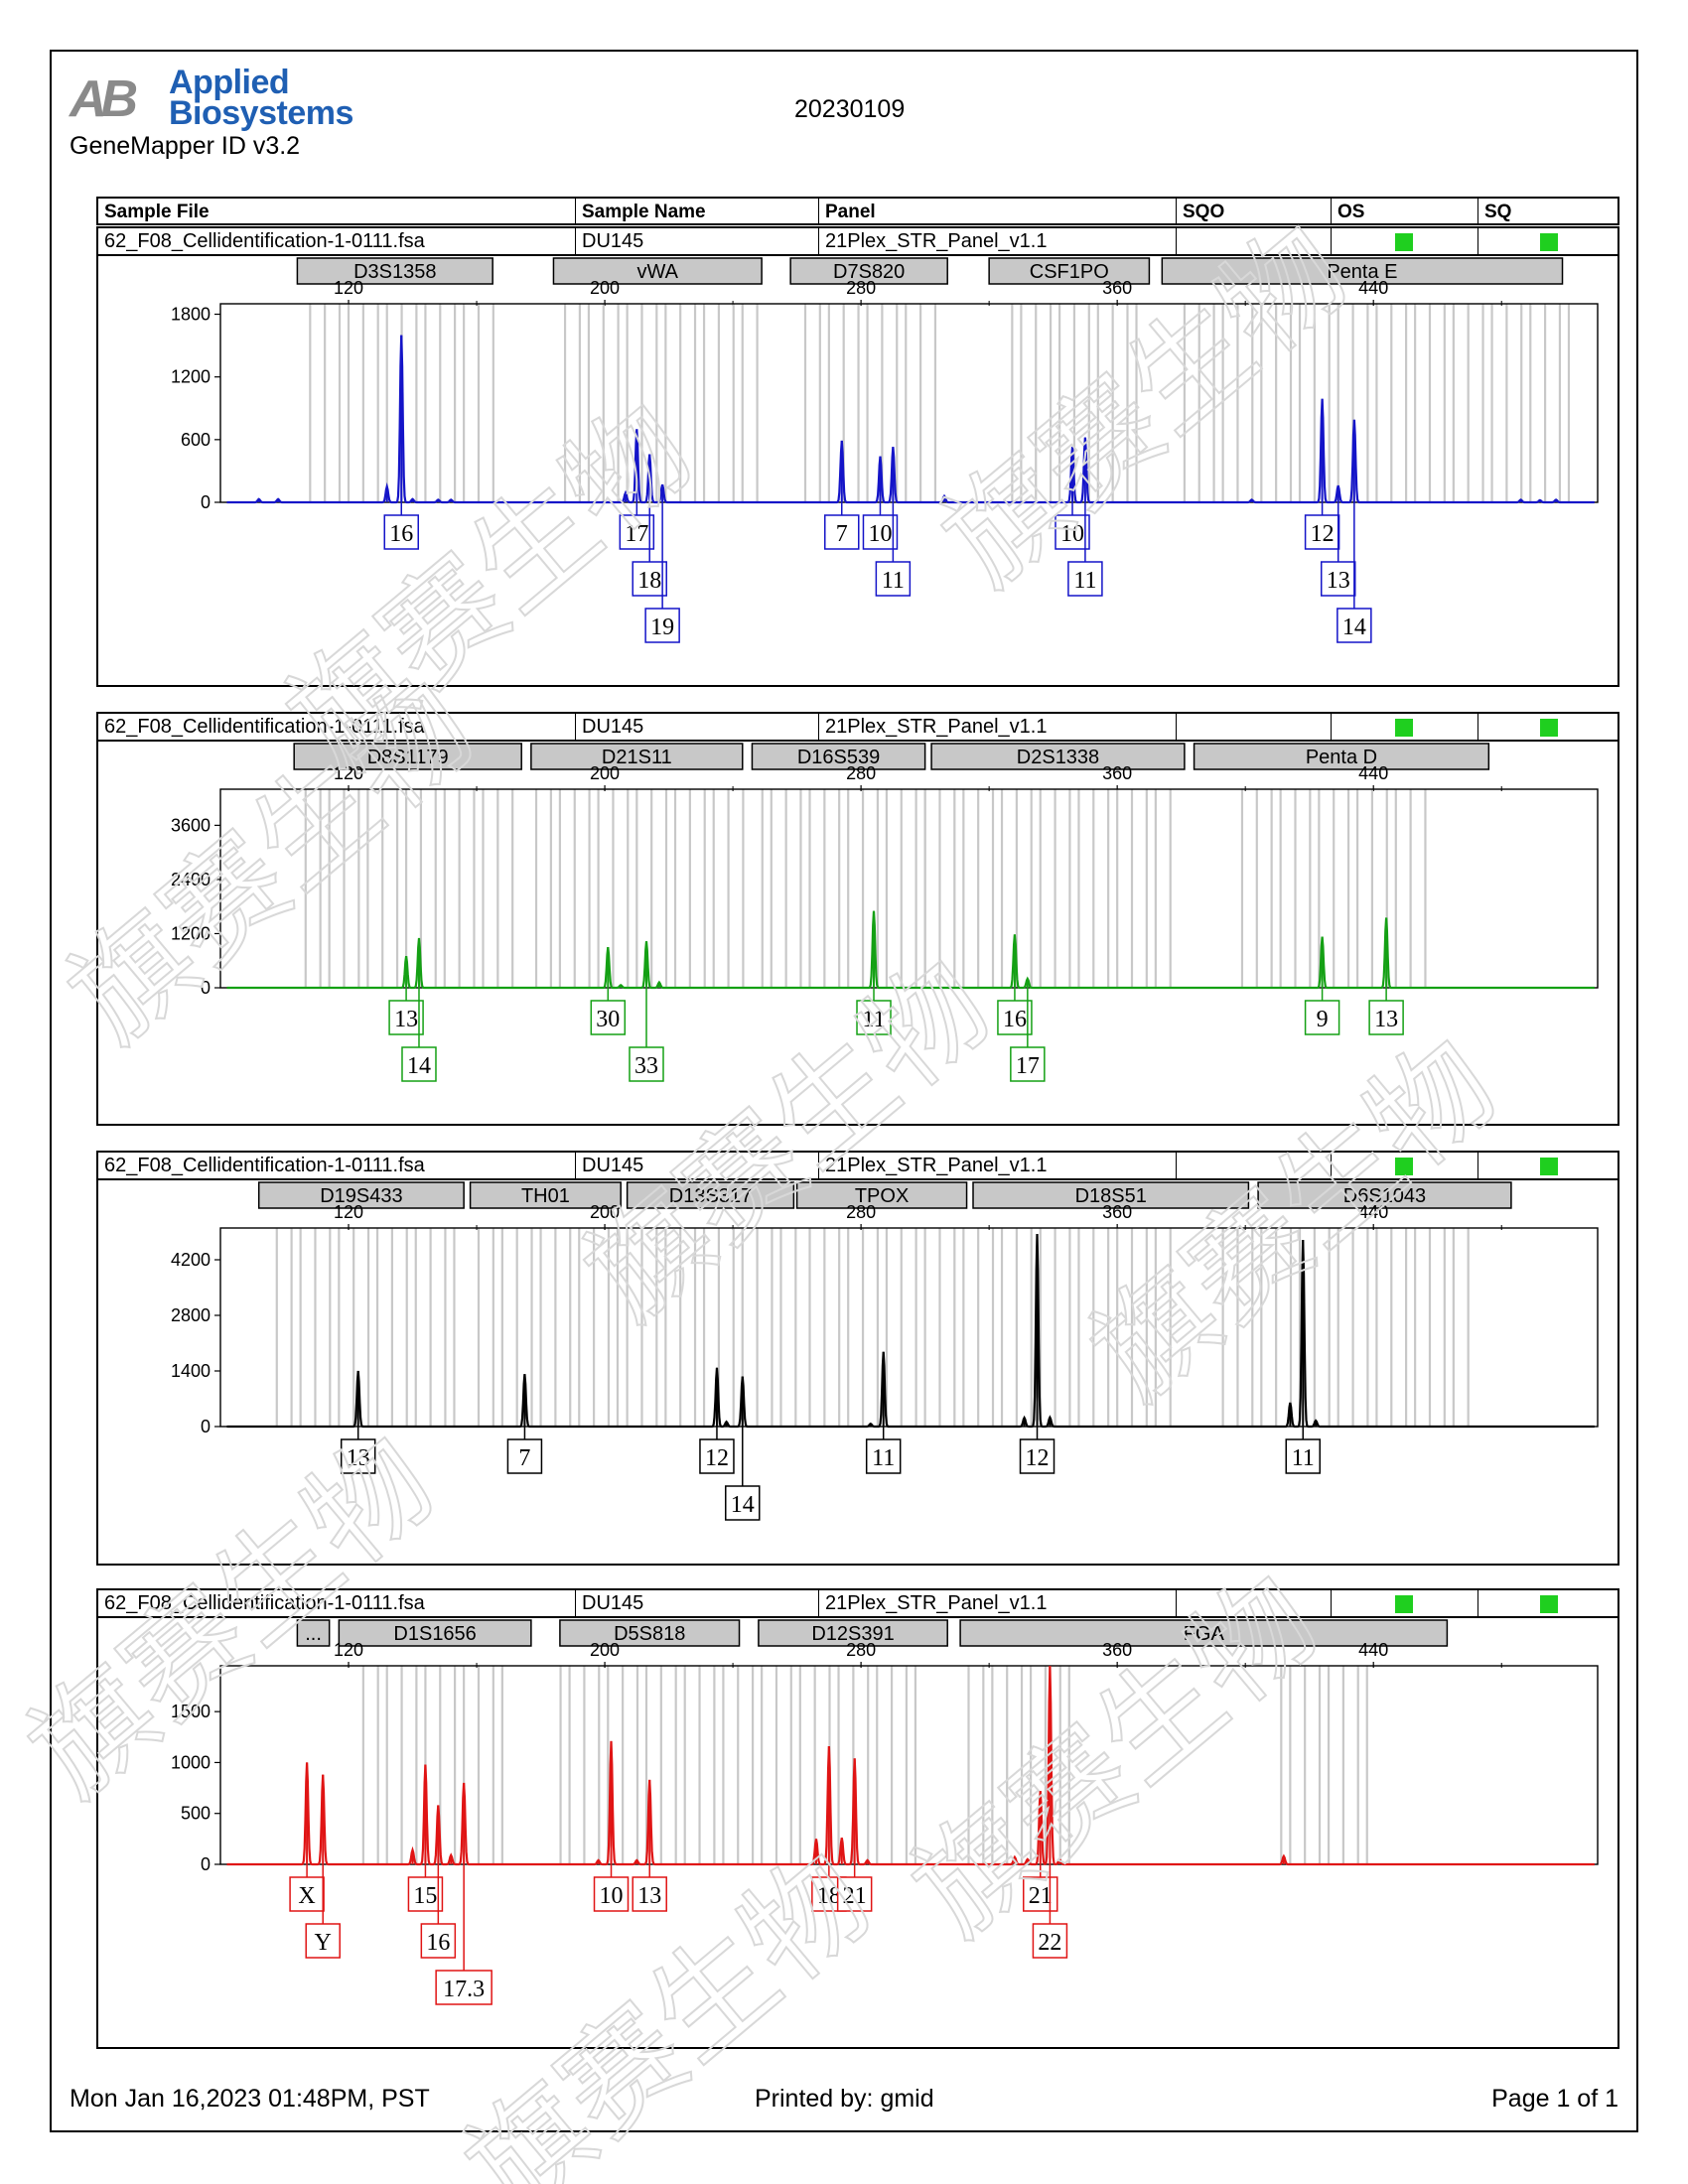  Describe the element at coordinates (696, 211) in the screenshot. I see `header-sample-name: Sample Name` at that location.